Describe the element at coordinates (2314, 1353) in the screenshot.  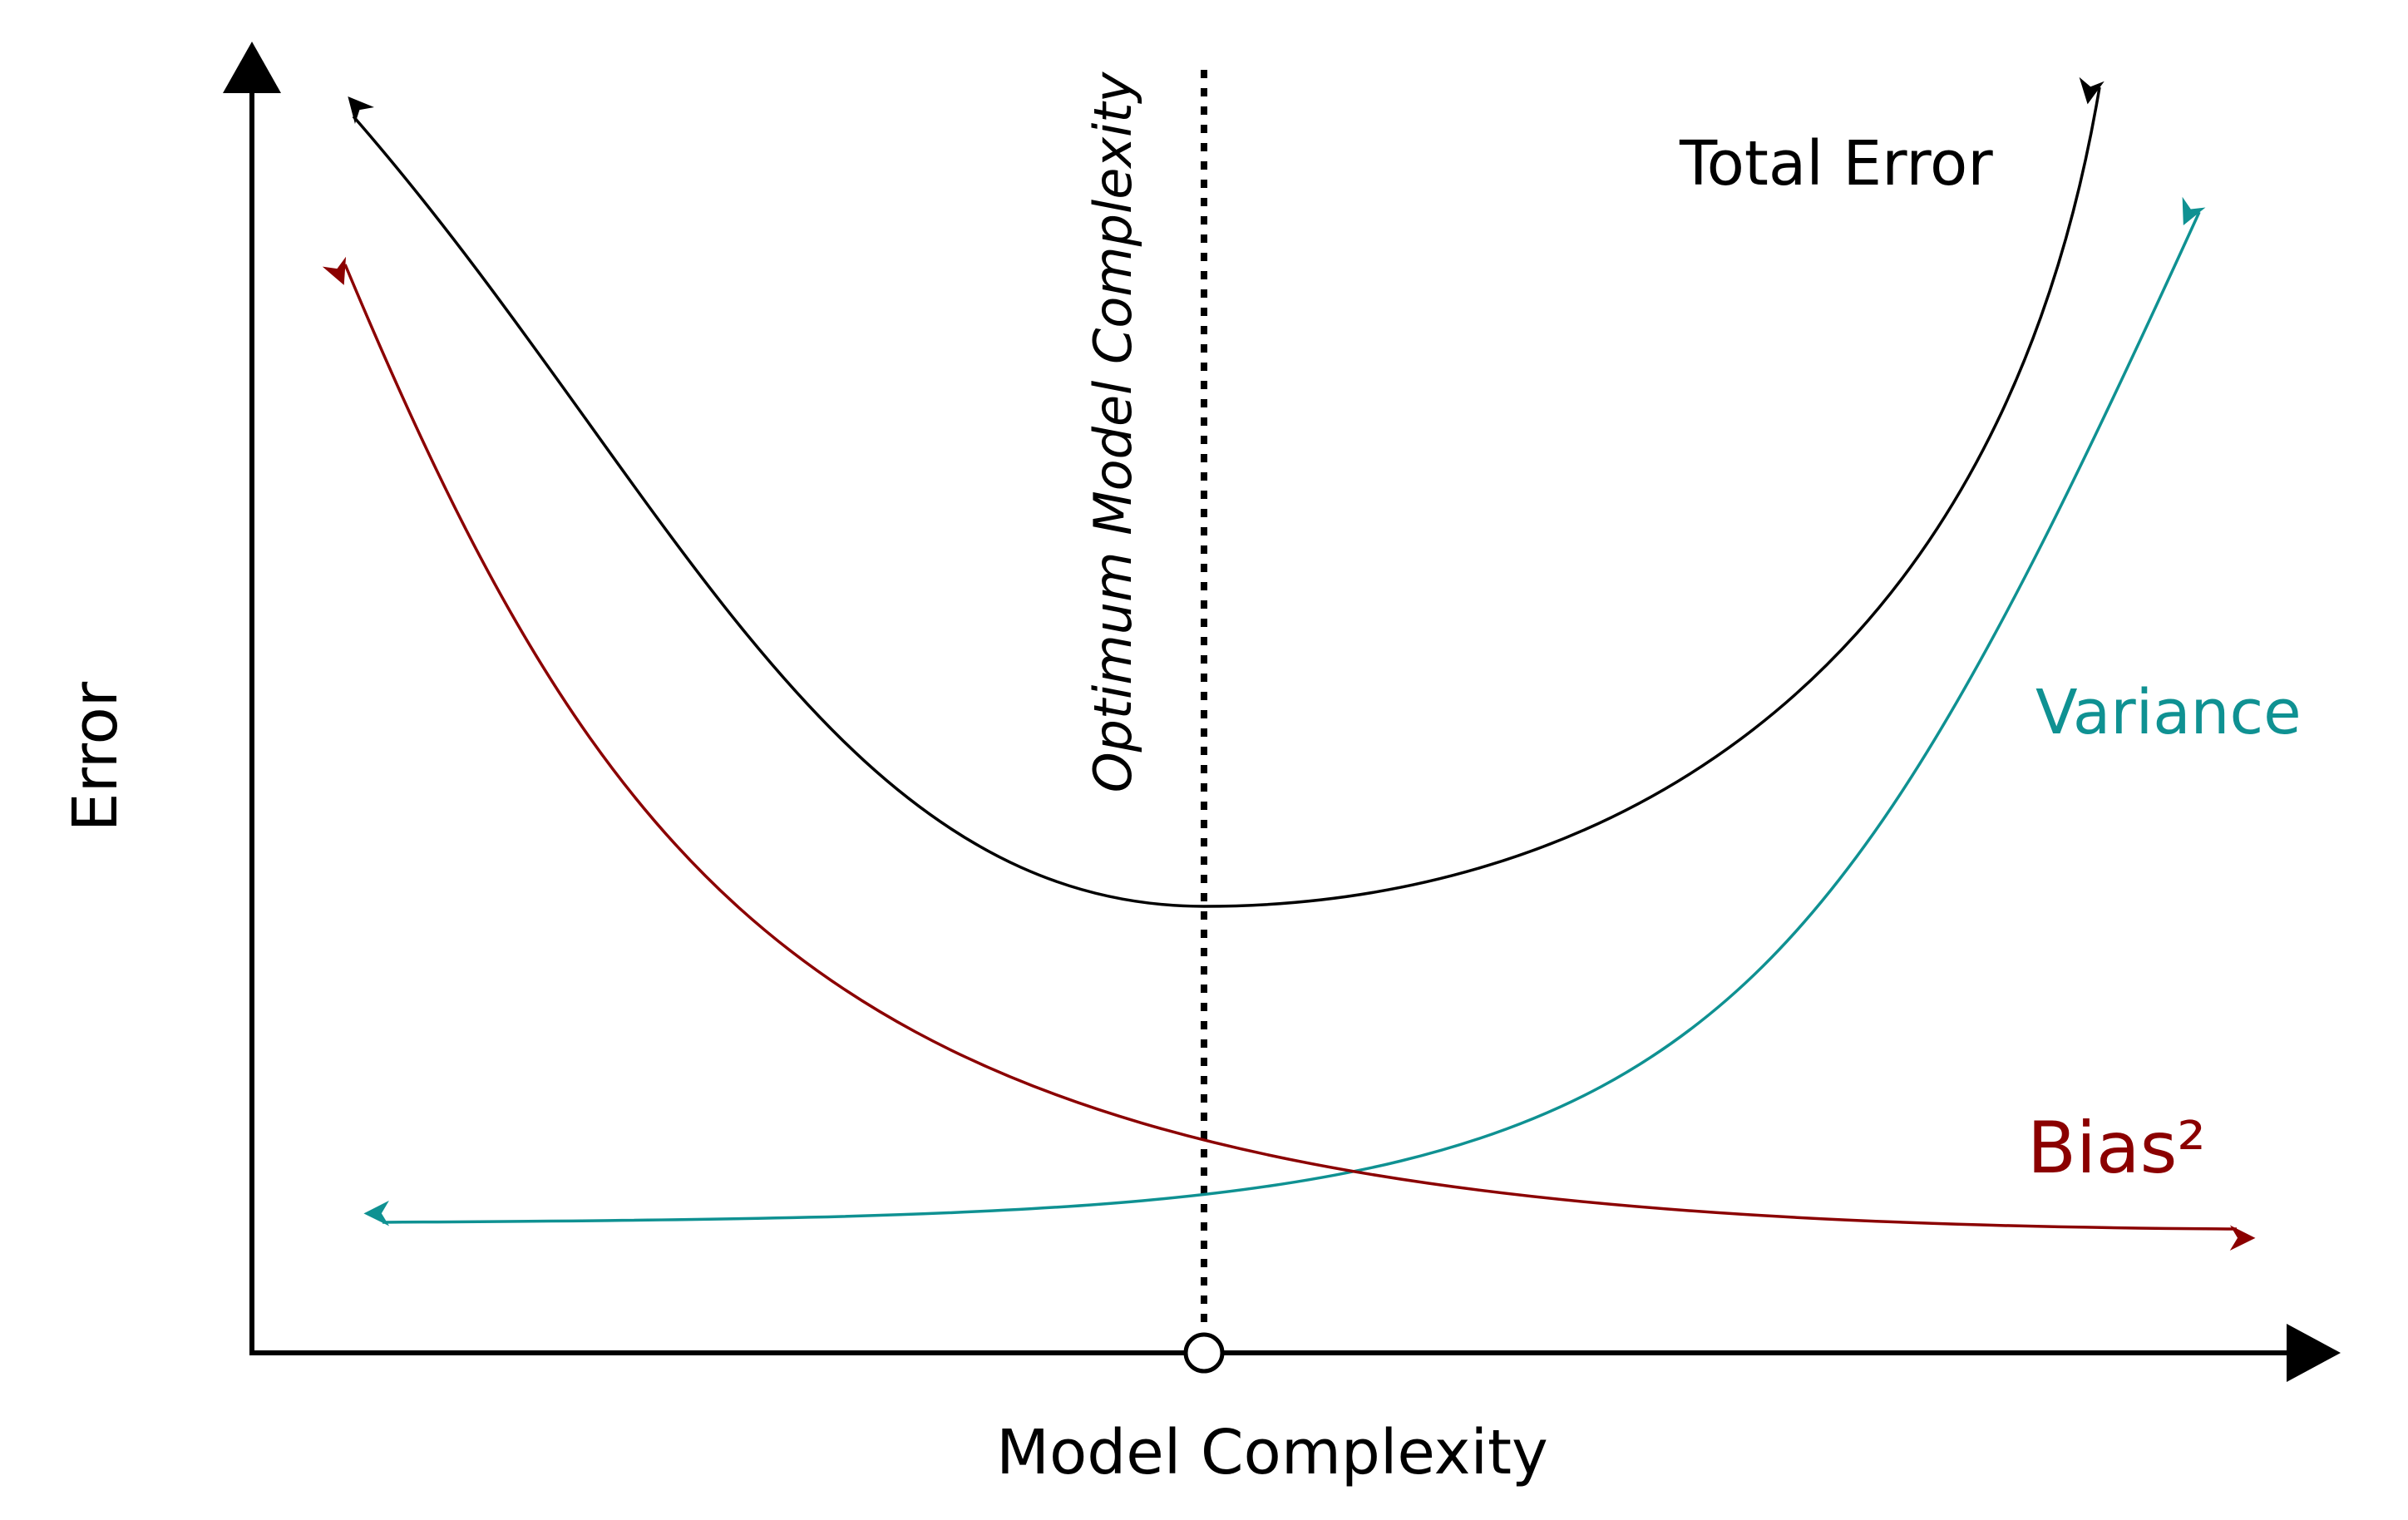
I see `x-axis-arrowhead` at that location.